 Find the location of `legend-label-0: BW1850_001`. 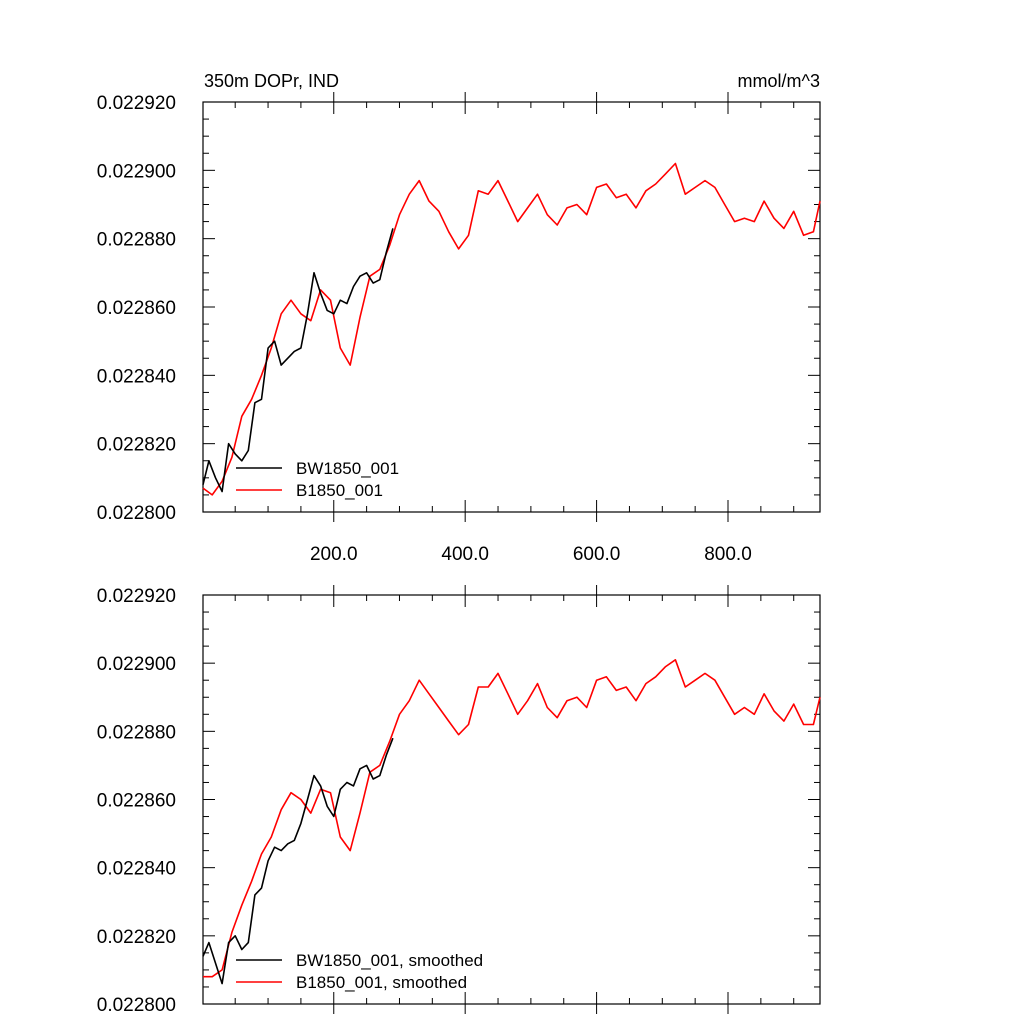

legend-label-0: BW1850_001 is located at coordinates (347, 468).